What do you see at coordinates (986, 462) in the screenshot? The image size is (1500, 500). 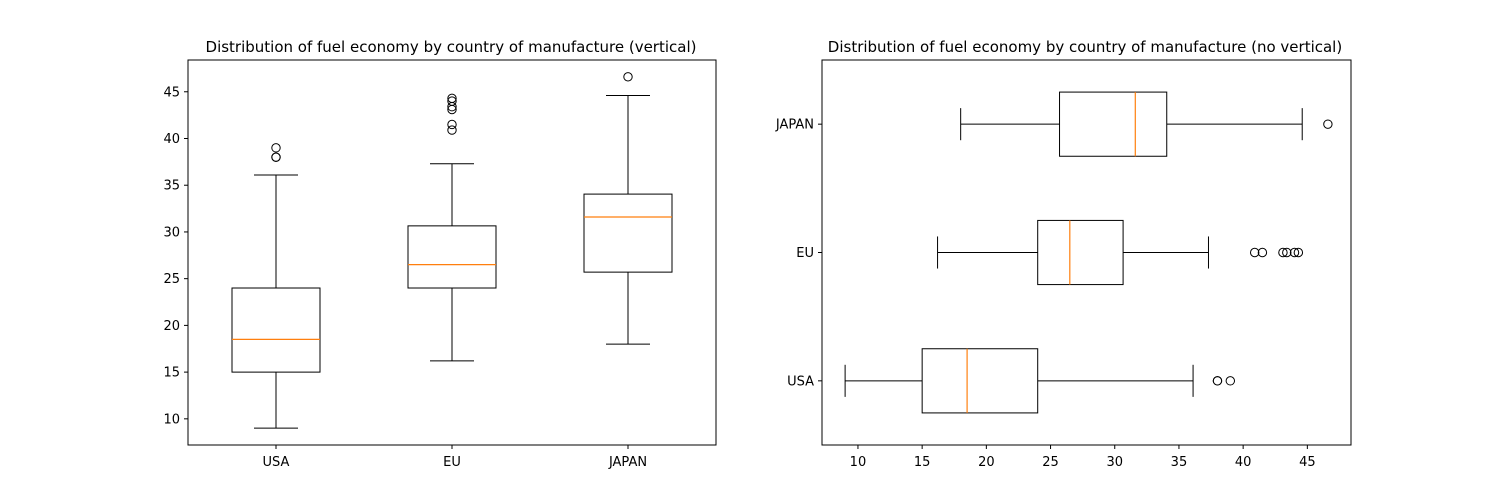 I see `x-tick-label: 20` at bounding box center [986, 462].